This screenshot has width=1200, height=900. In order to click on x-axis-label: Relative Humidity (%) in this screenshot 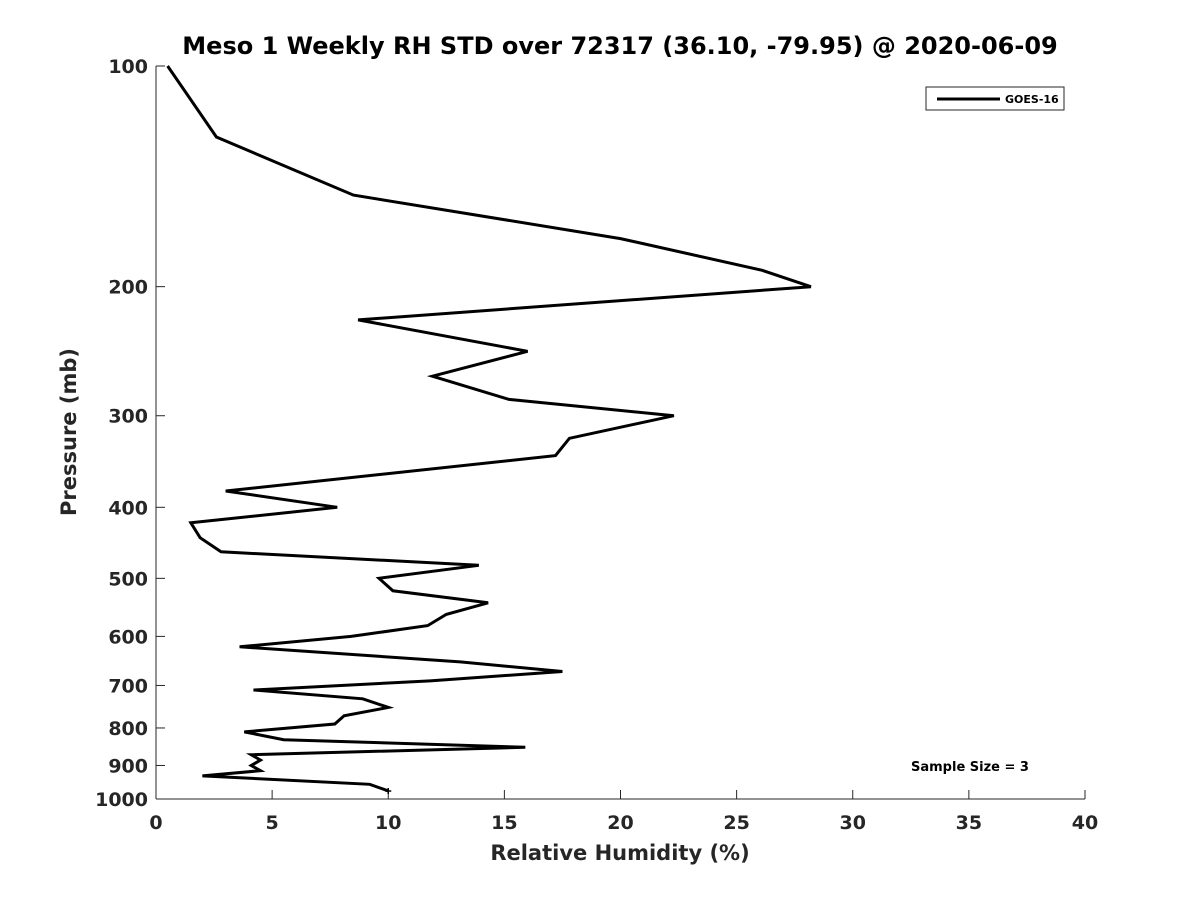, I will do `click(619, 853)`.